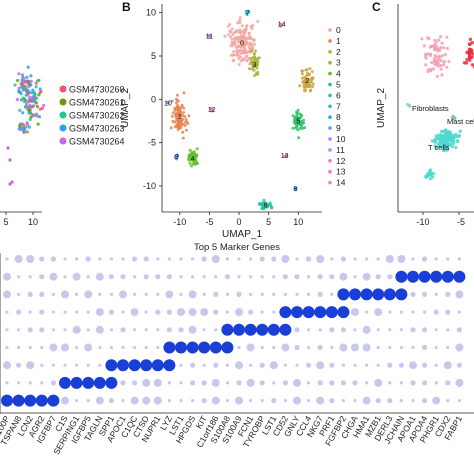 This screenshot has width=474, height=474. I want to click on panel-a-legend-label: GSM4730263, so click(97, 129).